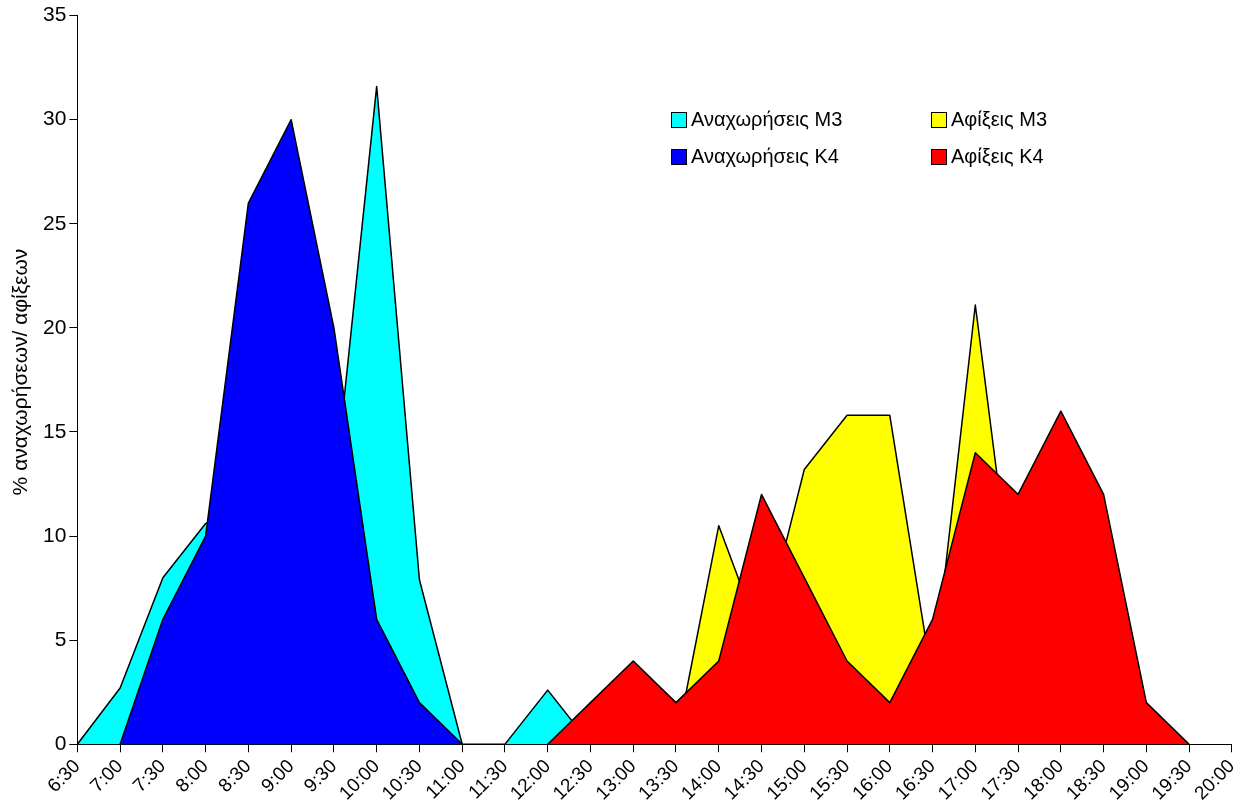  What do you see at coordinates (55, 222) in the screenshot?
I see `y-tick-label: 25` at bounding box center [55, 222].